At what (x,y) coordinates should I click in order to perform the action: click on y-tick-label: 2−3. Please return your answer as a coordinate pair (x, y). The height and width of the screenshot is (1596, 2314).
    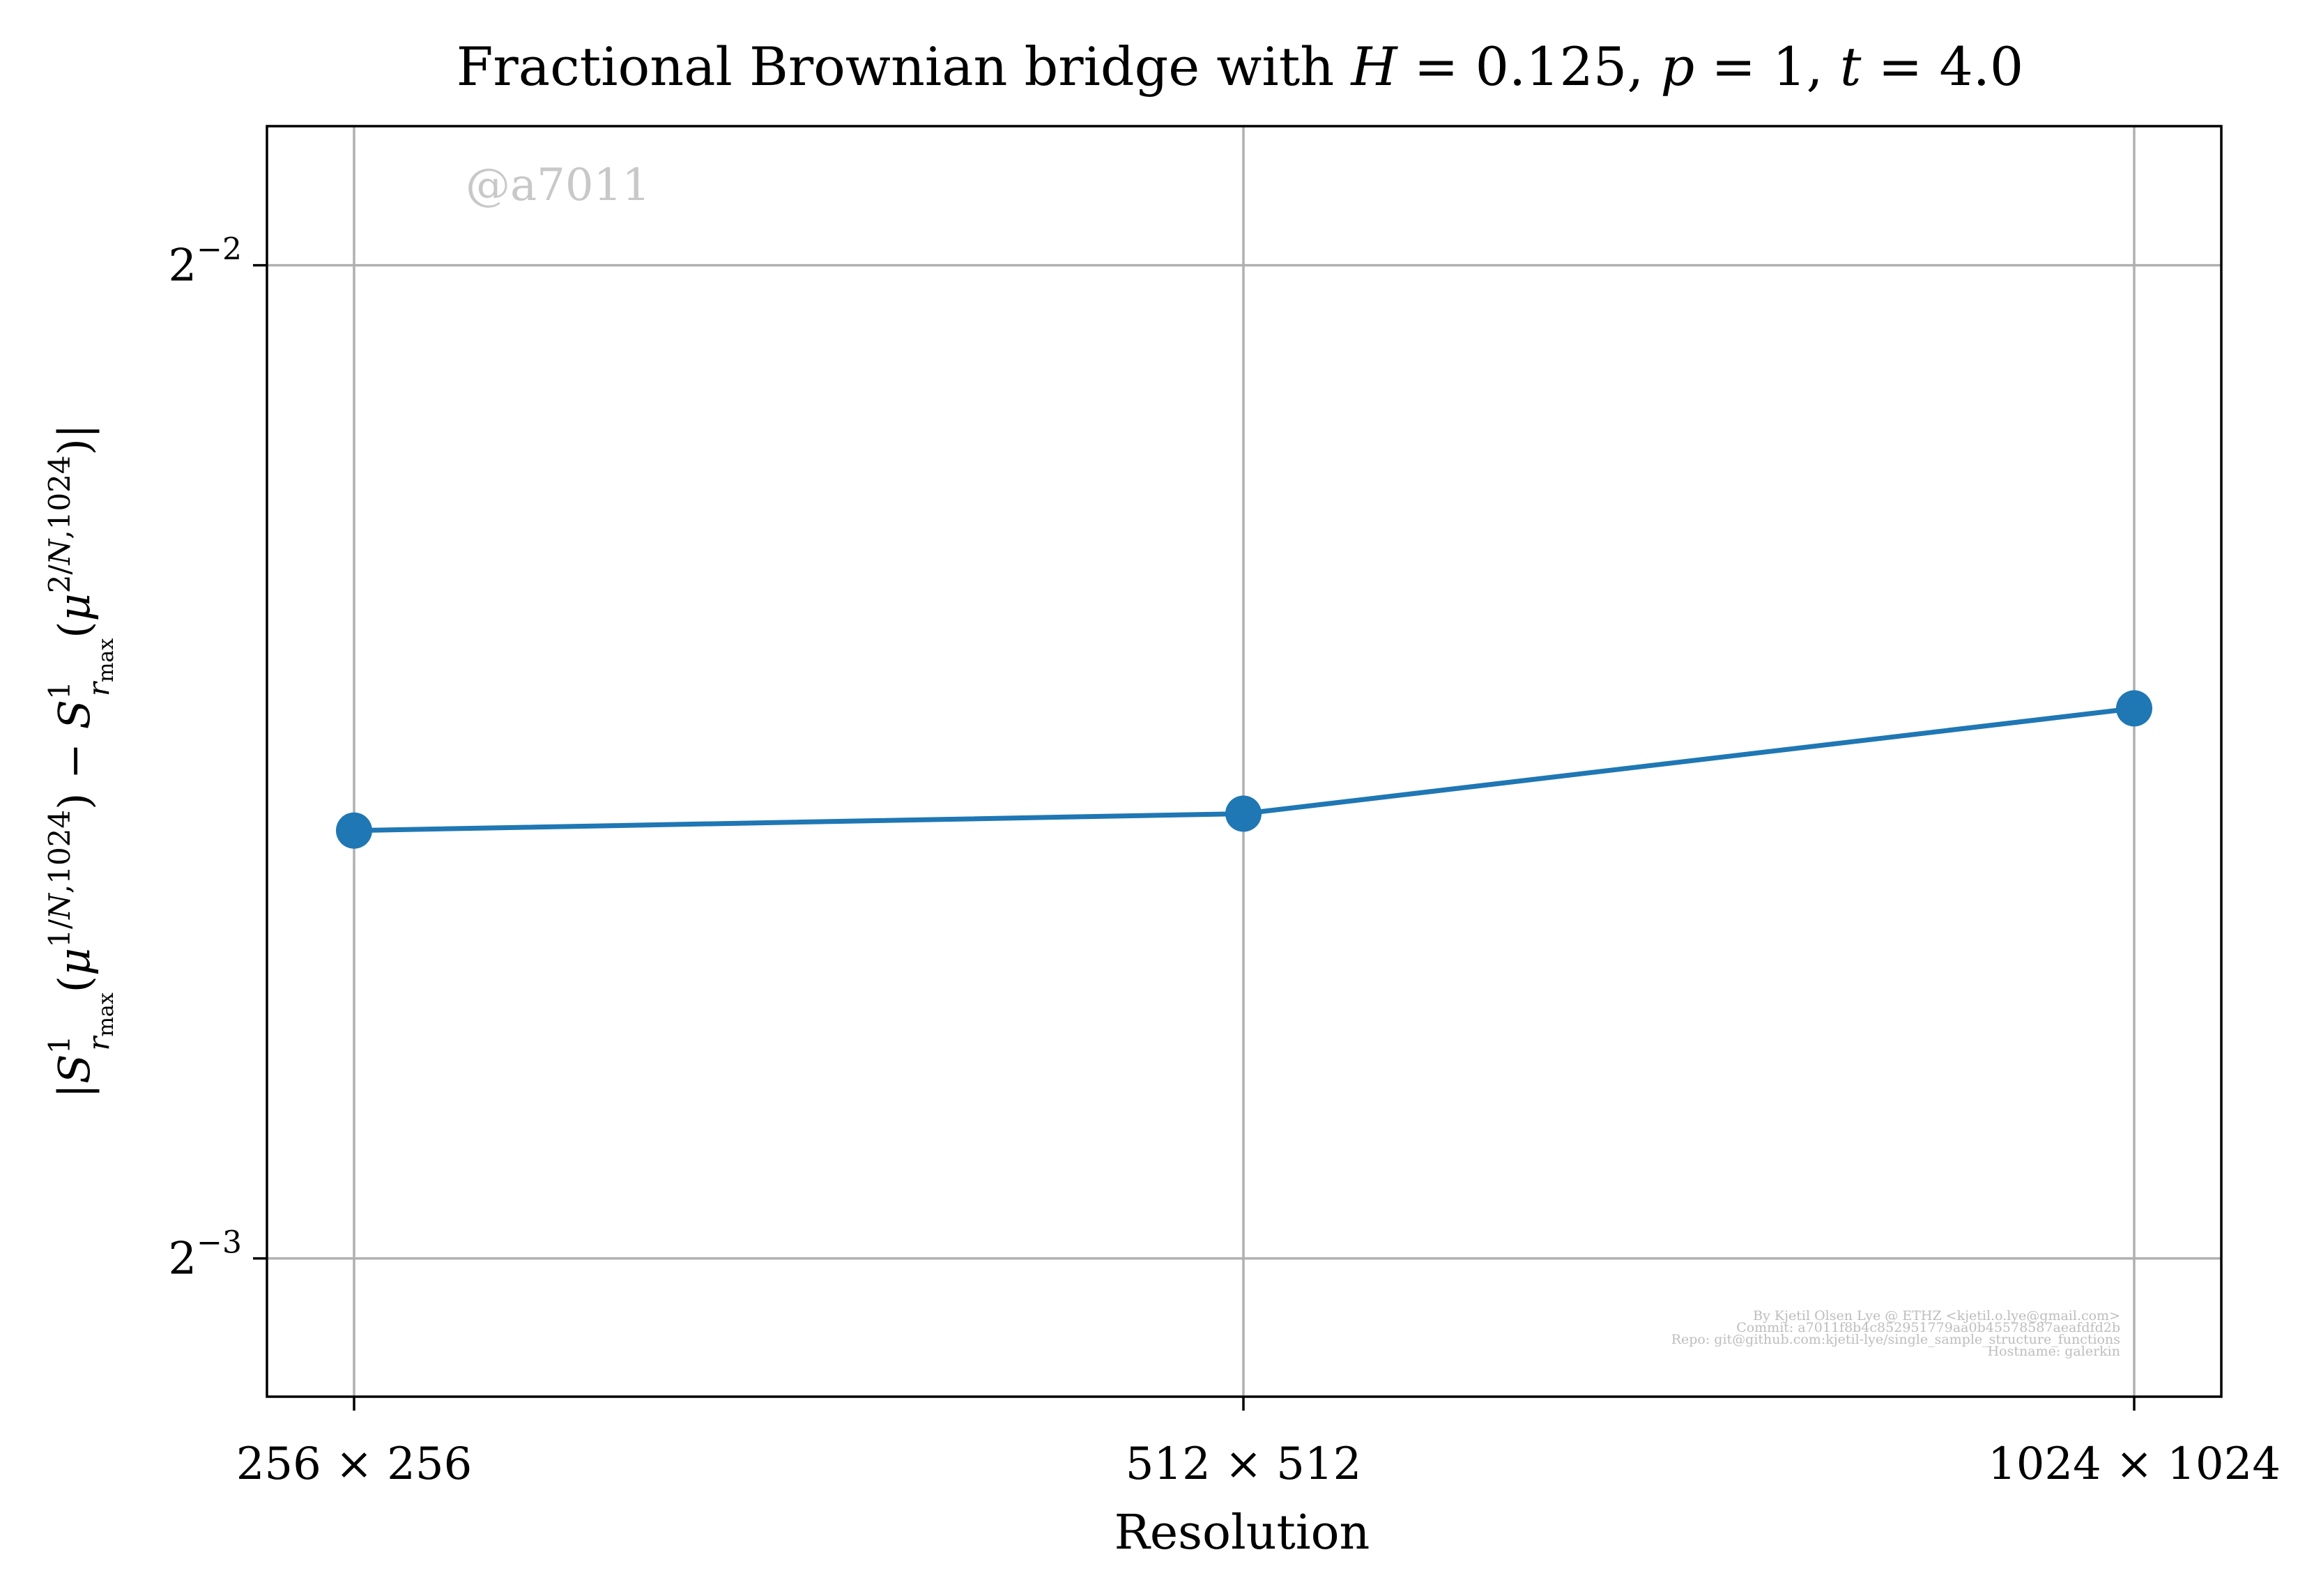
    Looking at the image, I should click on (205, 1255).